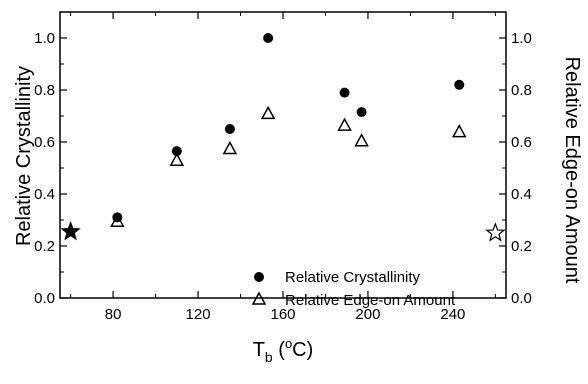 This screenshot has width=588, height=384. What do you see at coordinates (259, 298) in the screenshot?
I see `legend-marker-edge-on` at bounding box center [259, 298].